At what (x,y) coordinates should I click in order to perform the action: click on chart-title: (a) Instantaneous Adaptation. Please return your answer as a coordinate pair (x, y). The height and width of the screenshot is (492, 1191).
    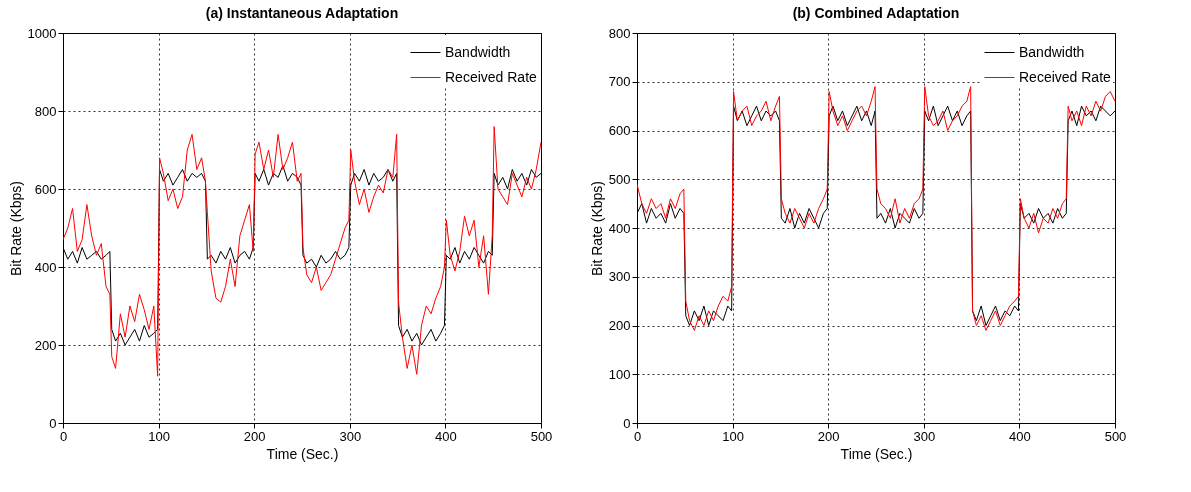
    Looking at the image, I should click on (302, 13).